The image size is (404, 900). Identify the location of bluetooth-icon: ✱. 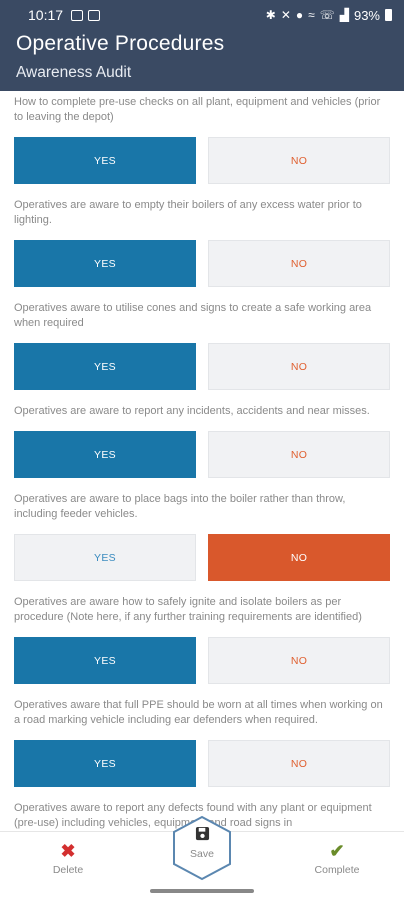
(270, 15).